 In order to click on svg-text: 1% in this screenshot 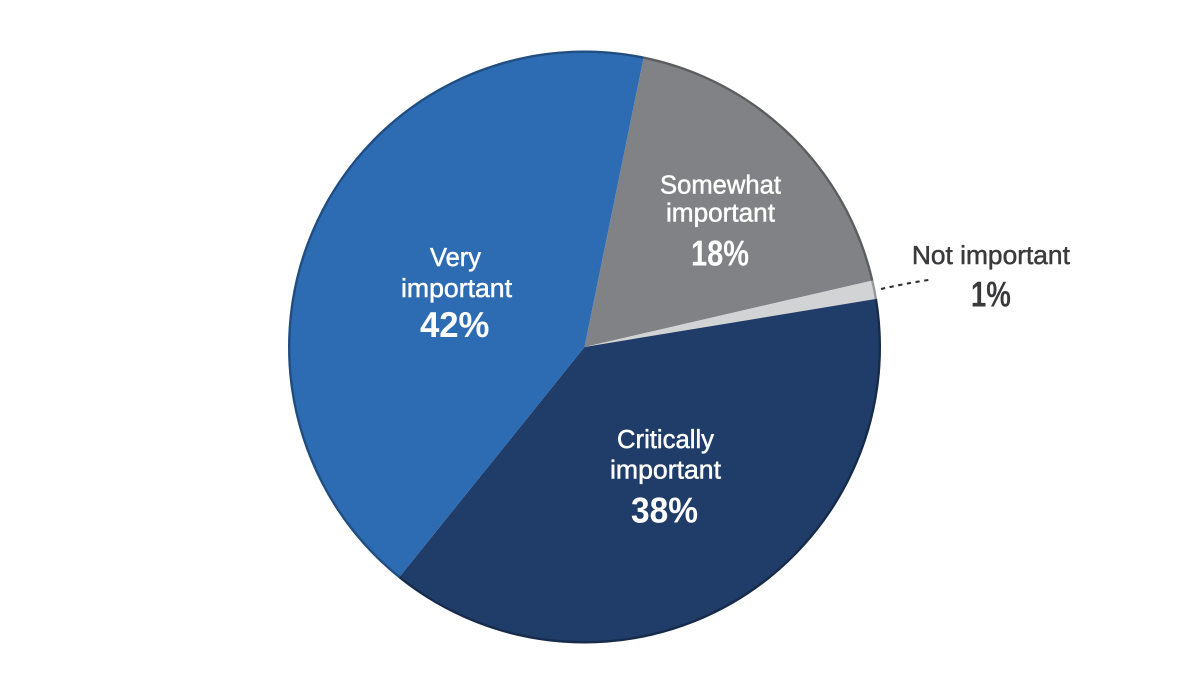, I will do `click(991, 294)`.